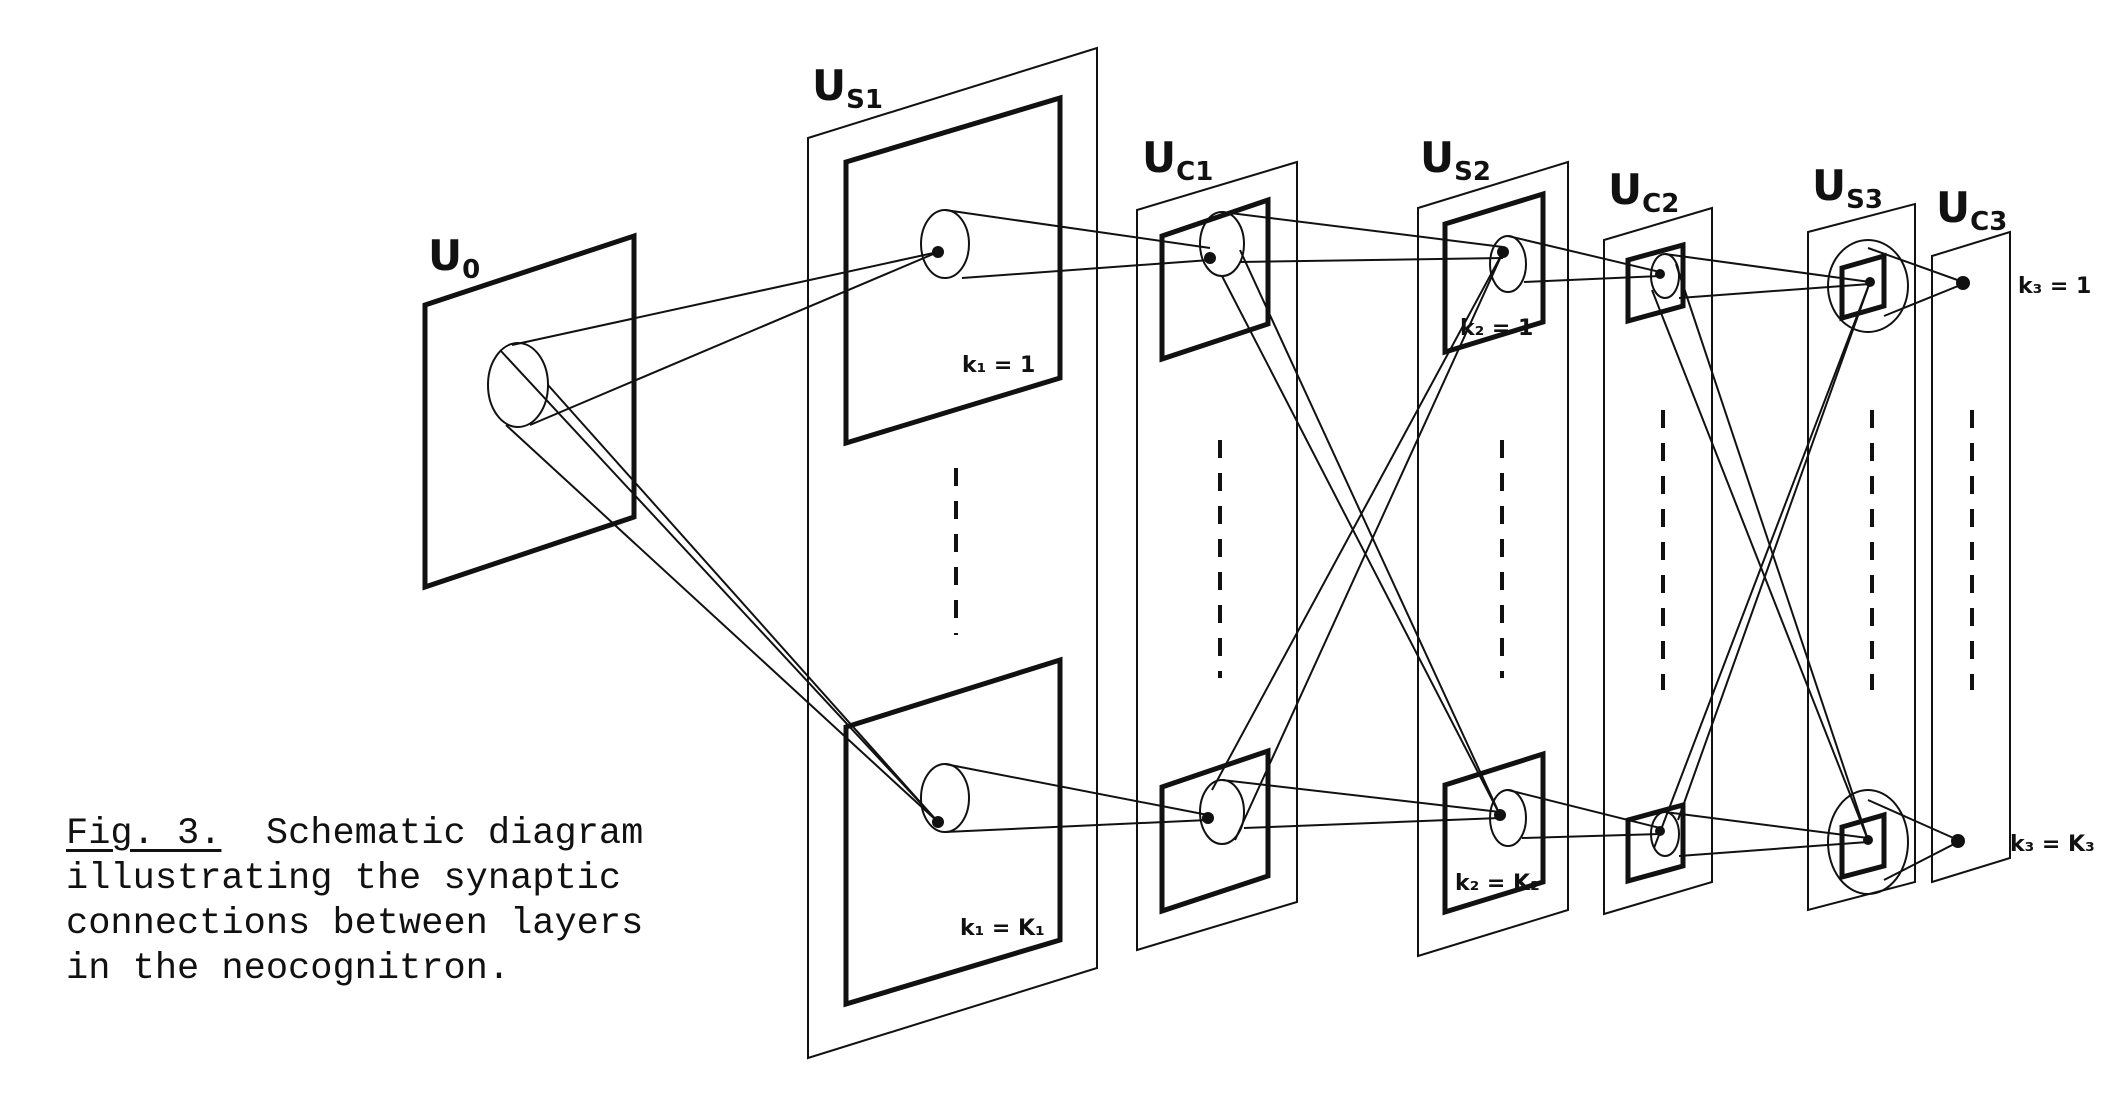 The height and width of the screenshot is (1112, 2118). Describe the element at coordinates (1971, 557) in the screenshot. I see `layer-frame-uc3` at that location.